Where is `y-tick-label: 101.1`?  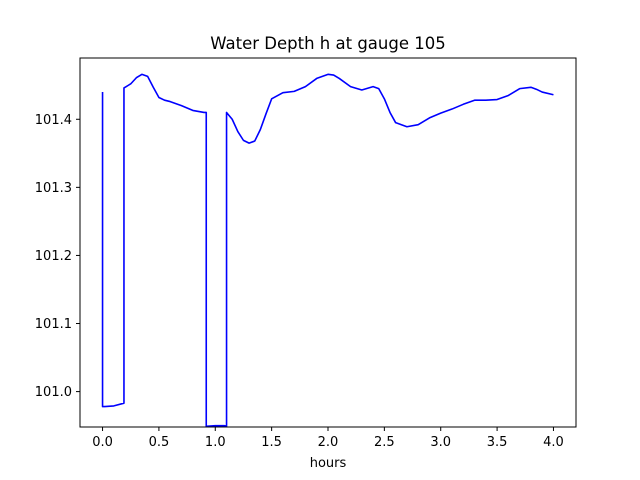 y-tick-label: 101.1 is located at coordinates (53, 324).